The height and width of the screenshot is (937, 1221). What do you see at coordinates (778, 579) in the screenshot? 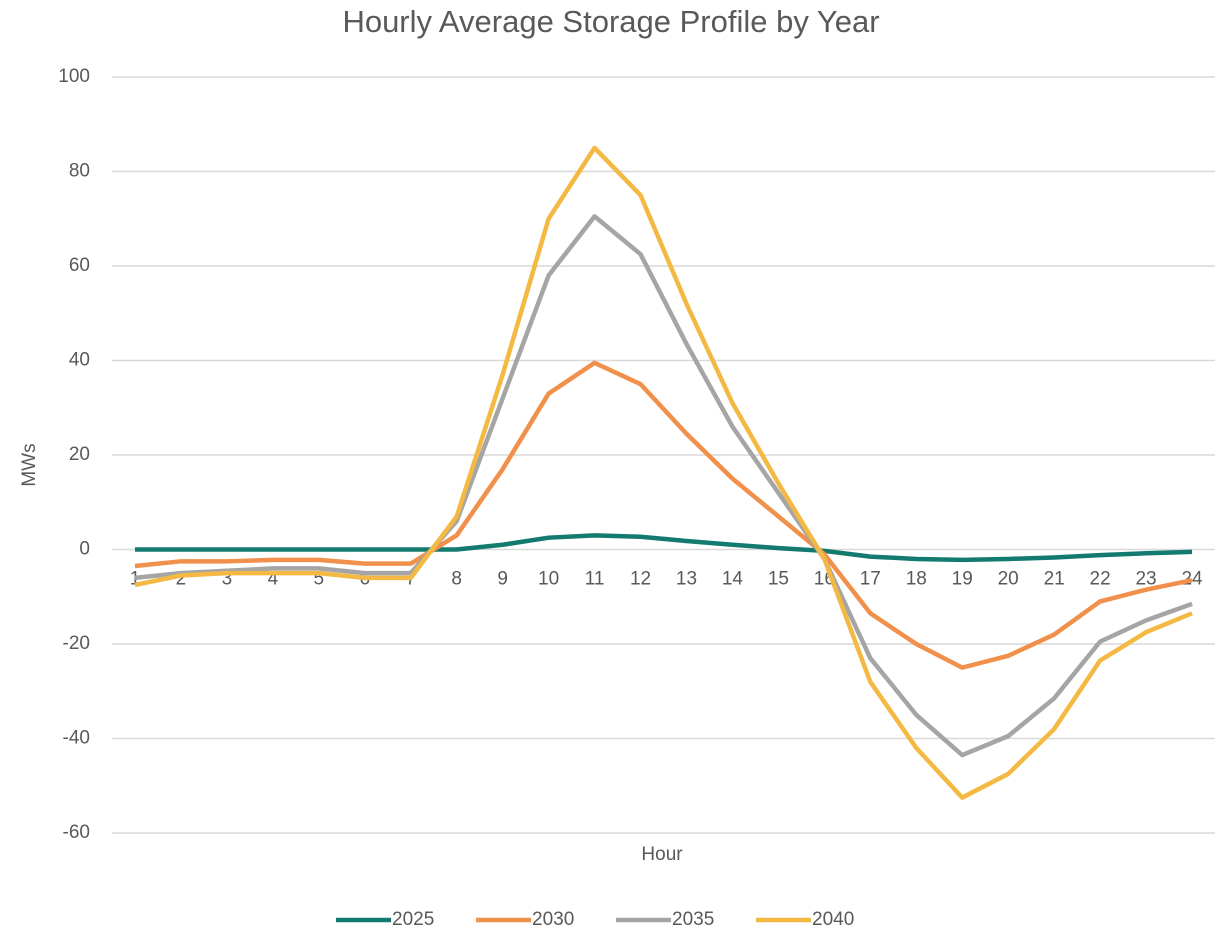
I see `x-tick-label: 15` at bounding box center [778, 579].